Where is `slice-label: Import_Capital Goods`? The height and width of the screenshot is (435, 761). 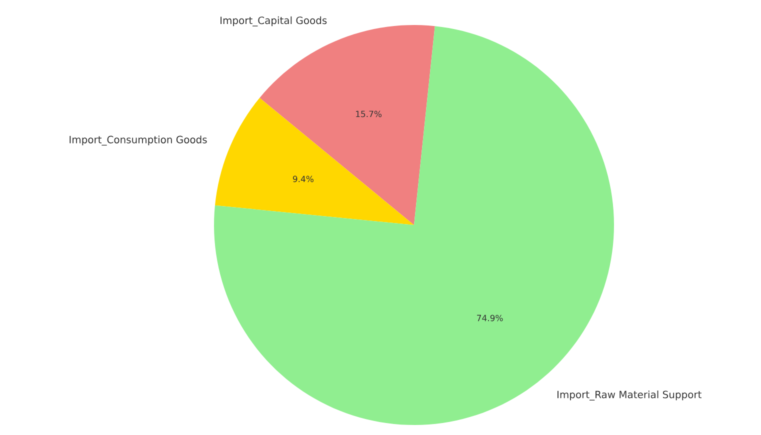 slice-label: Import_Capital Goods is located at coordinates (273, 21).